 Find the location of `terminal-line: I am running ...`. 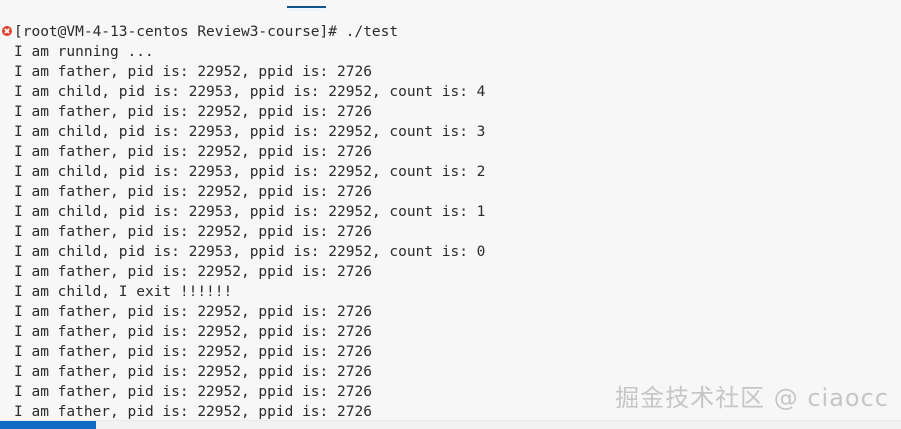

terminal-line: I am running ... is located at coordinates (84, 52).